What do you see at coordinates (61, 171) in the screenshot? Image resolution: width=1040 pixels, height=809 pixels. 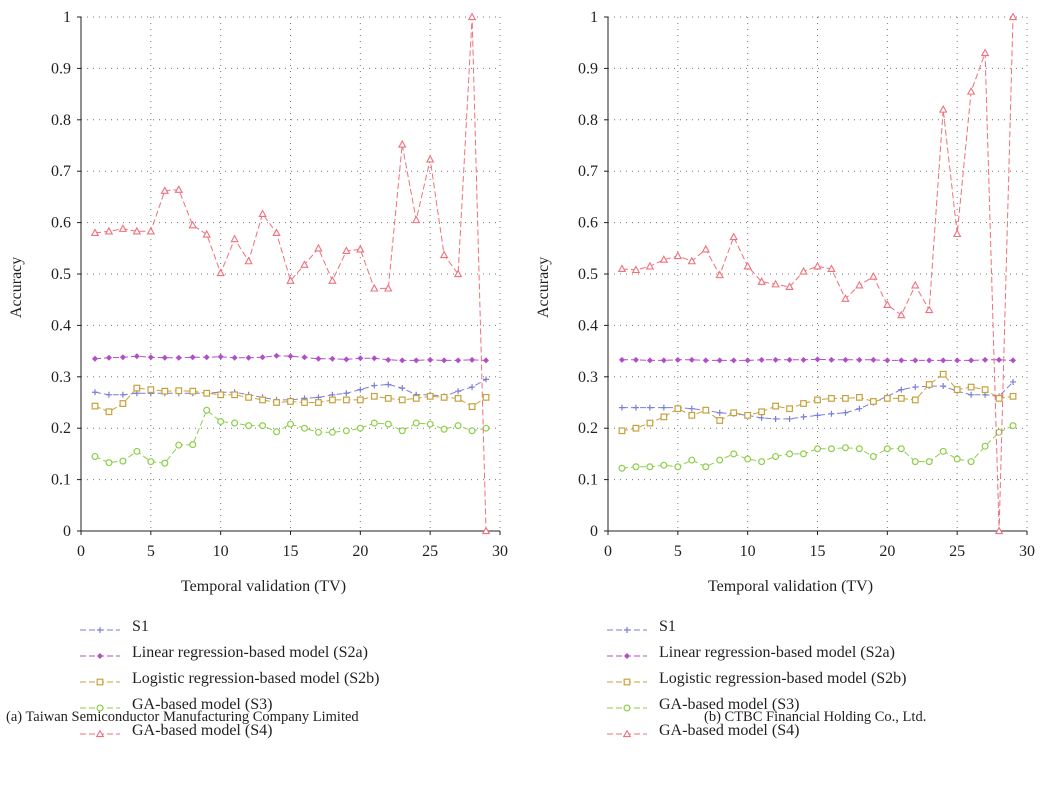 I see `y-tick-label: 0.7` at bounding box center [61, 171].